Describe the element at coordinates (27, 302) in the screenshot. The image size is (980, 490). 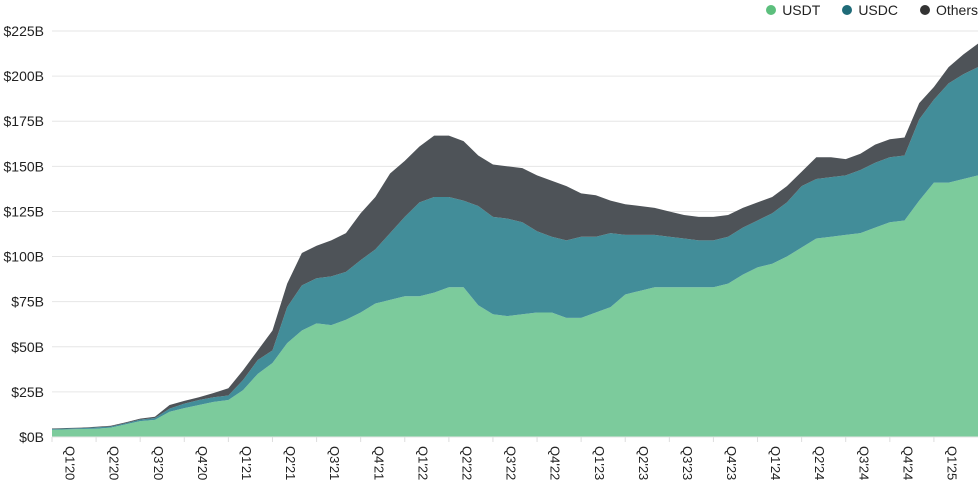
I see `y-tick-label: $75B` at that location.